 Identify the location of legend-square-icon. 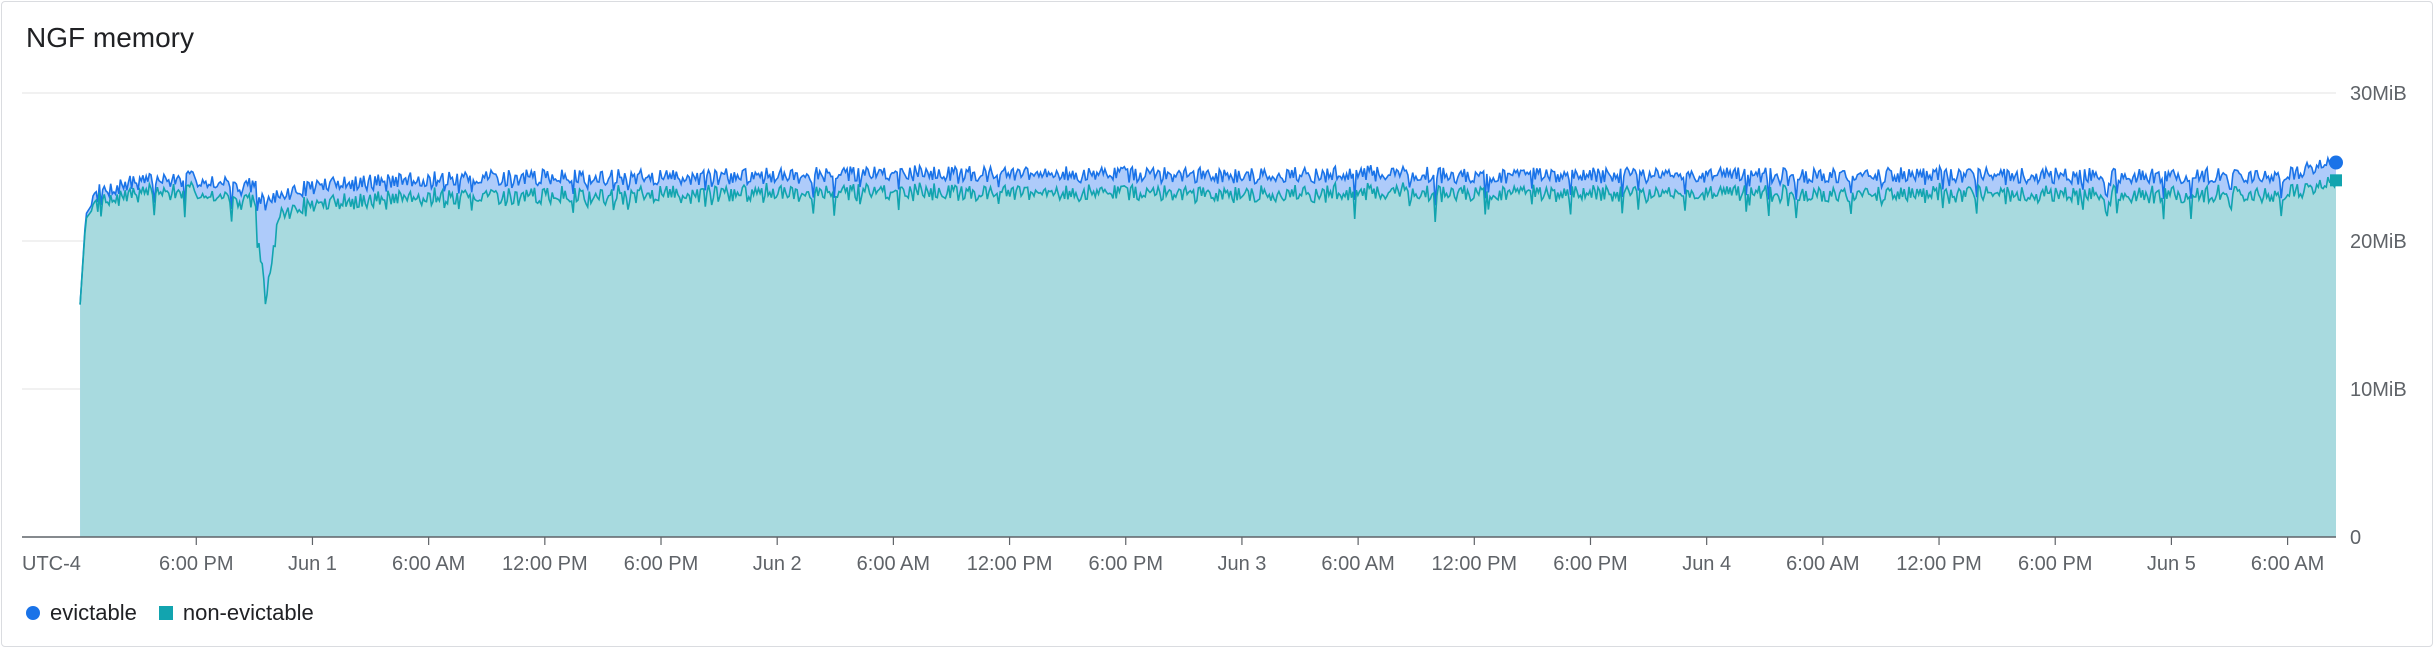
(165, 613).